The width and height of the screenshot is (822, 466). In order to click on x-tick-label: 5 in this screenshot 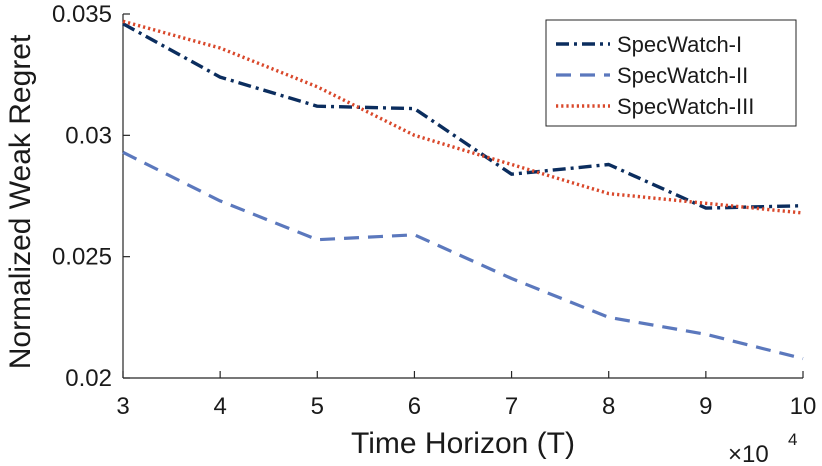, I will do `click(317, 406)`.